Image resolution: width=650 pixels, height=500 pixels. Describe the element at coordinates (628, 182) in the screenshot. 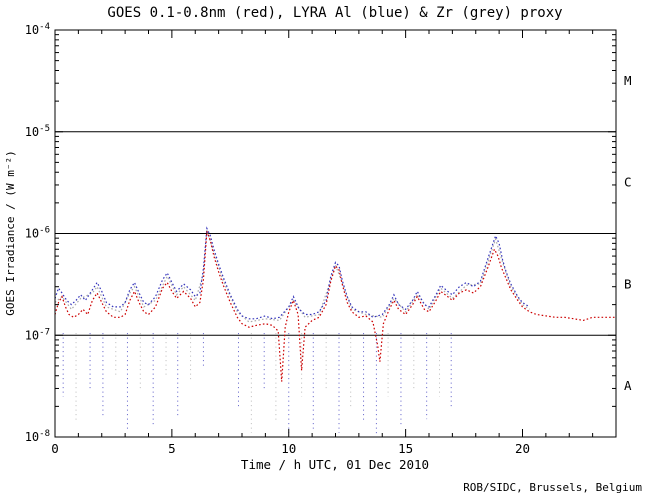

I see `flux-class-label: C` at that location.